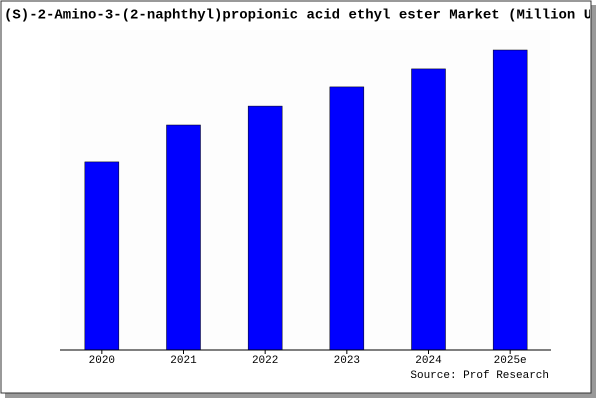 Image resolution: width=600 pixels, height=400 pixels. Describe the element at coordinates (183, 361) in the screenshot. I see `x-tick-label: 2021` at that location.